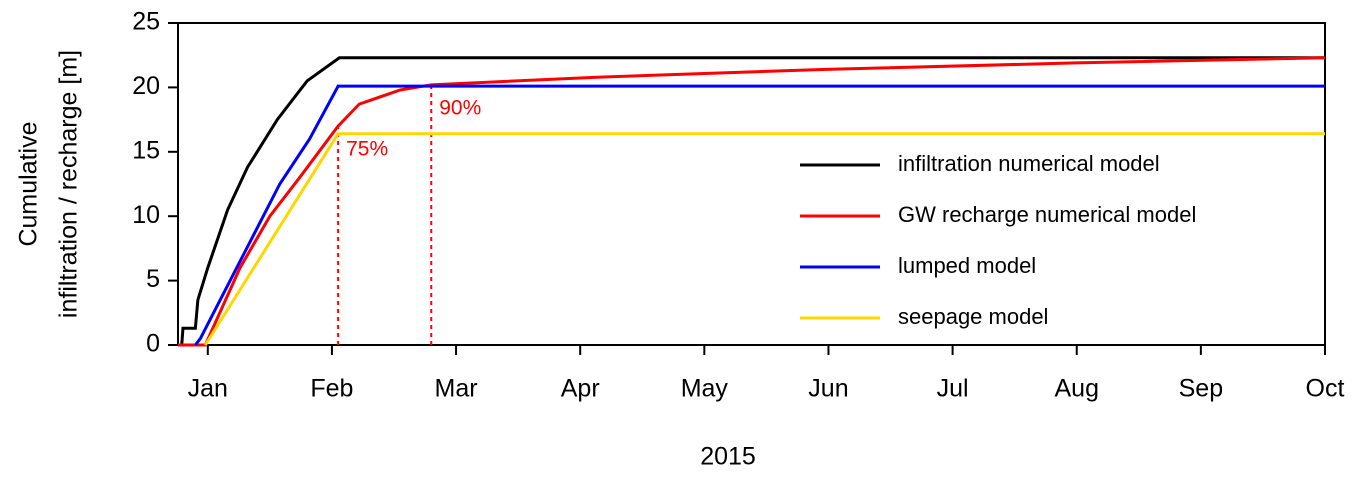 The height and width of the screenshot is (482, 1365). Describe the element at coordinates (1029, 163) in the screenshot. I see `legend-label: infiltration numerical model` at that location.